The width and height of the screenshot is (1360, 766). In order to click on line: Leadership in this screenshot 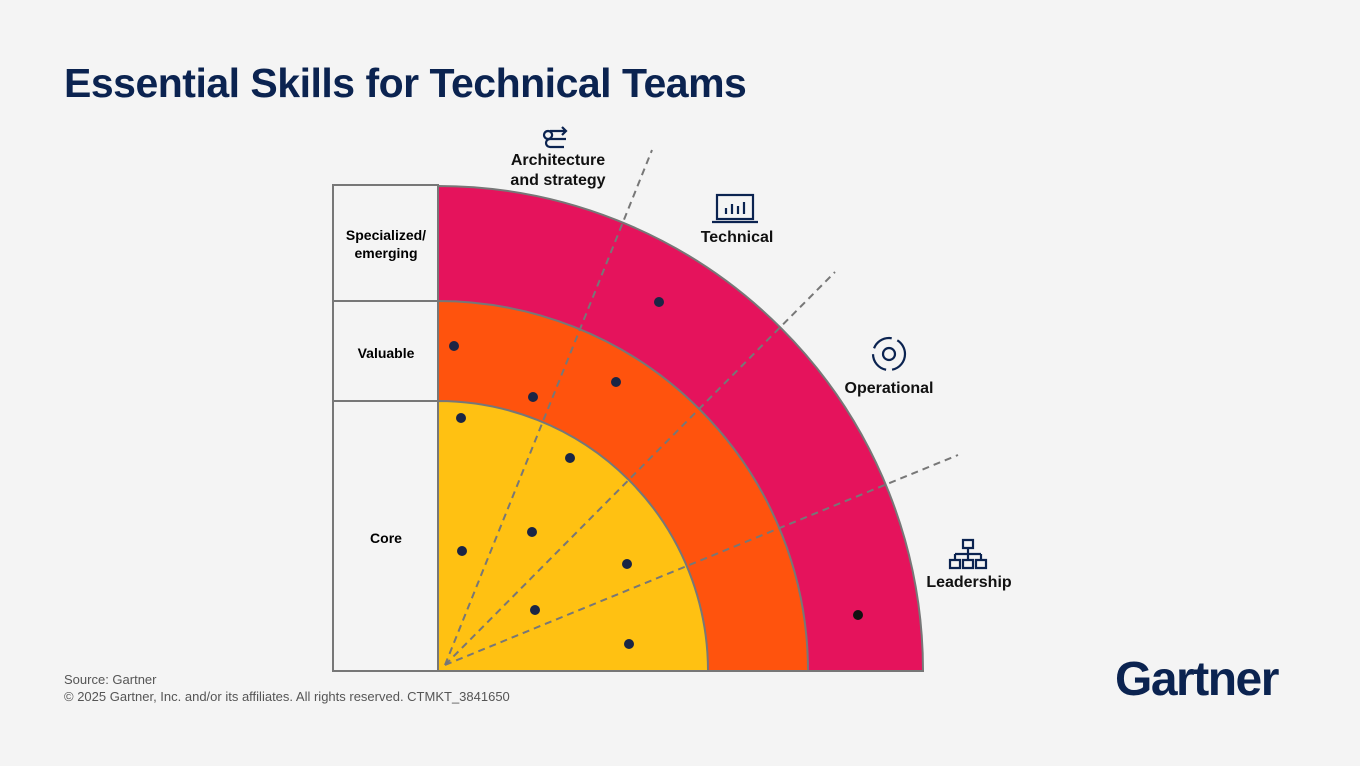, I will do `click(969, 582)`.